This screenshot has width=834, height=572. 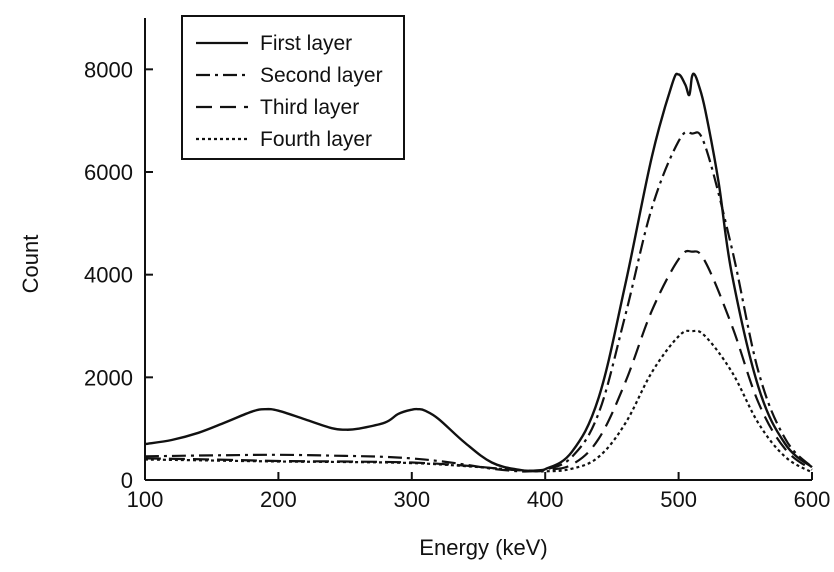 I want to click on x-tick-label: 300, so click(x=411, y=499).